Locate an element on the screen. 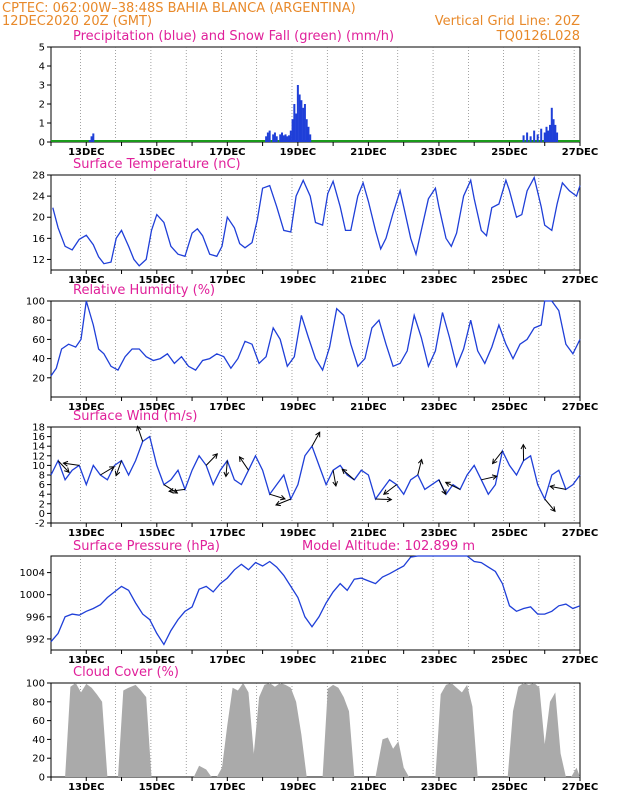 The width and height of the screenshot is (618, 800). y-tick-label: 6 is located at coordinates (42, 485).